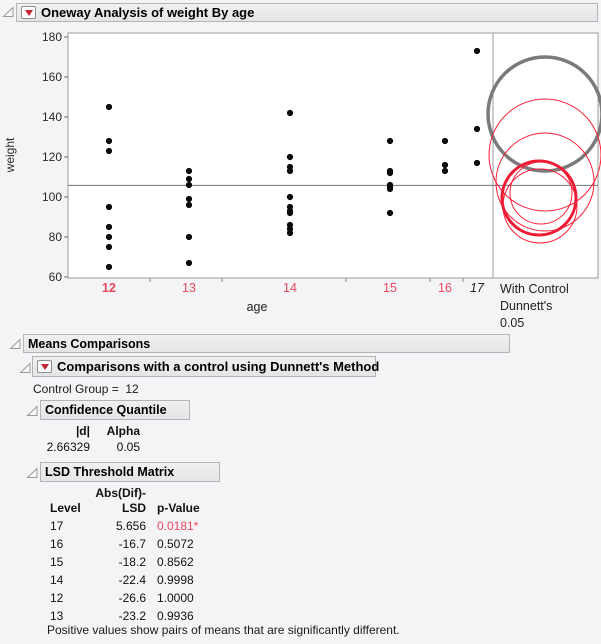 This screenshot has width=601, height=644. What do you see at coordinates (178, 526) in the screenshot?
I see `lsd-p-value: 0.0181*` at bounding box center [178, 526].